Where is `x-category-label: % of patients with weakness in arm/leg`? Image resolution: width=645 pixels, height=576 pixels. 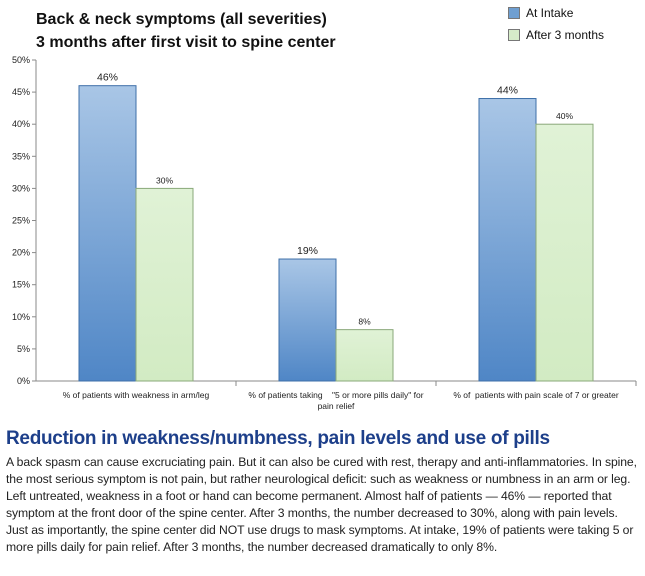 x-category-label: % of patients with weakness in arm/leg is located at coordinates (136, 395).